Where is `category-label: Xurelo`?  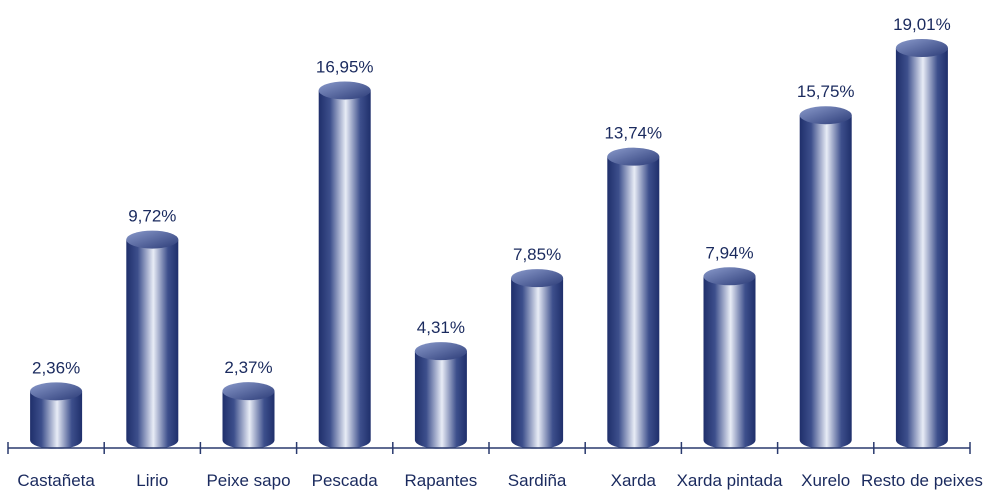 category-label: Xurelo is located at coordinates (825, 480).